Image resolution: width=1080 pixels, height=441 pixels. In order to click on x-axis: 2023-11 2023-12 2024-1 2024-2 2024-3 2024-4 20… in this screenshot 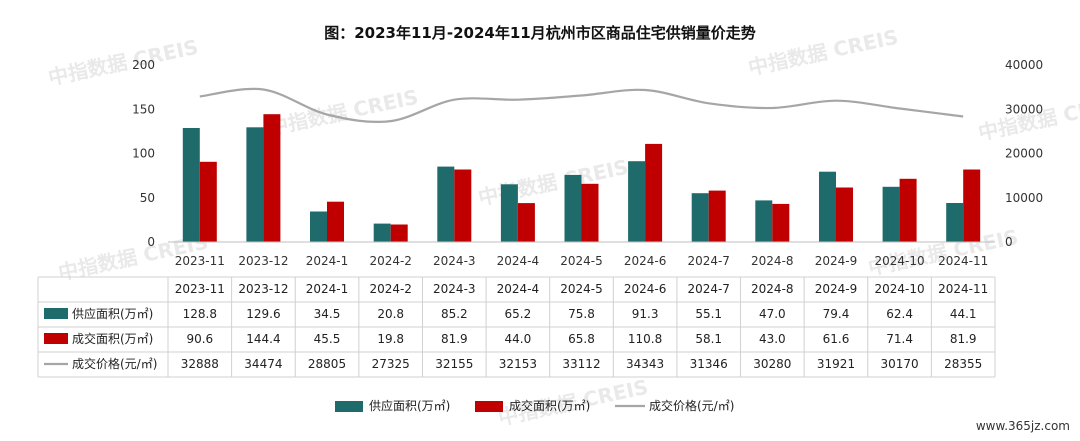, I will do `click(581, 254)`.